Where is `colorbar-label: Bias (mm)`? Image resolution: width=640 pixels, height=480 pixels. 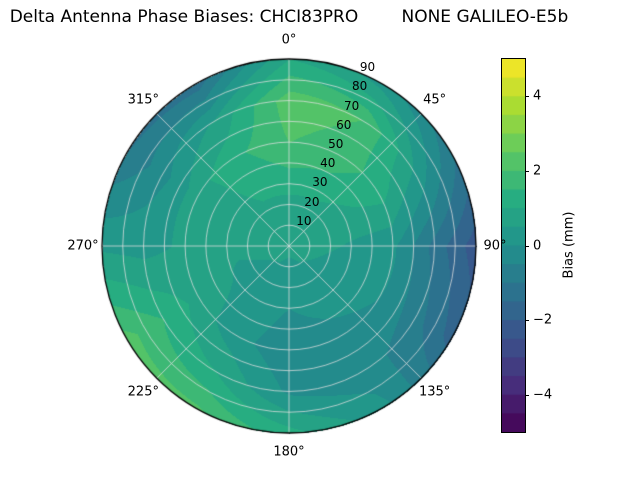
colorbar-label: Bias (mm) is located at coordinates (569, 245).